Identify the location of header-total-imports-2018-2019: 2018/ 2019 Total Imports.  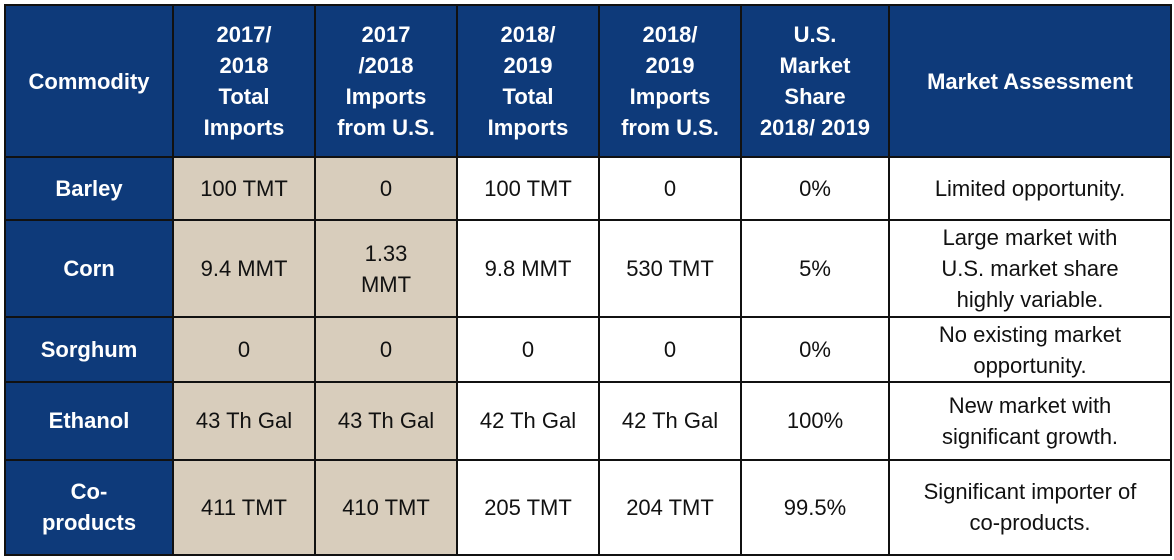
(528, 81).